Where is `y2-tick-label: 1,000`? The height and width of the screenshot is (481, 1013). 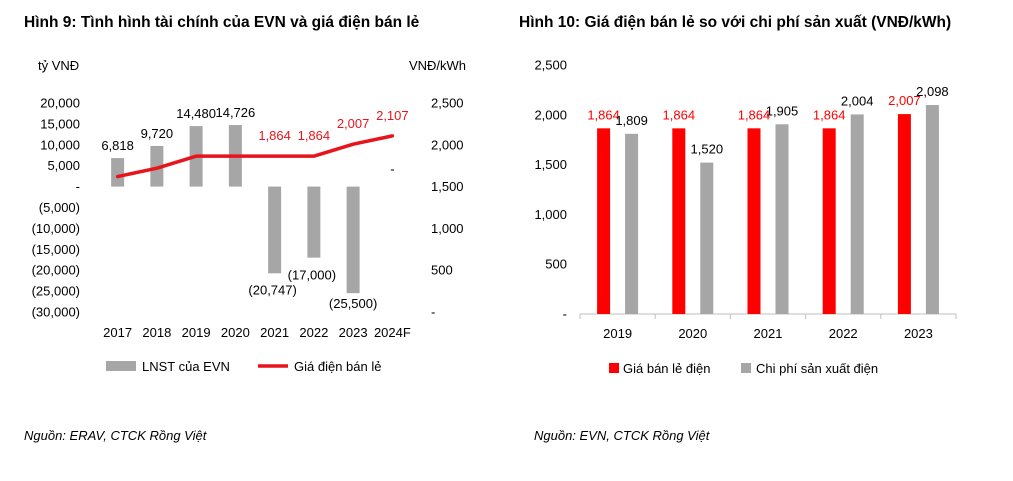
y2-tick-label: 1,000 is located at coordinates (447, 228).